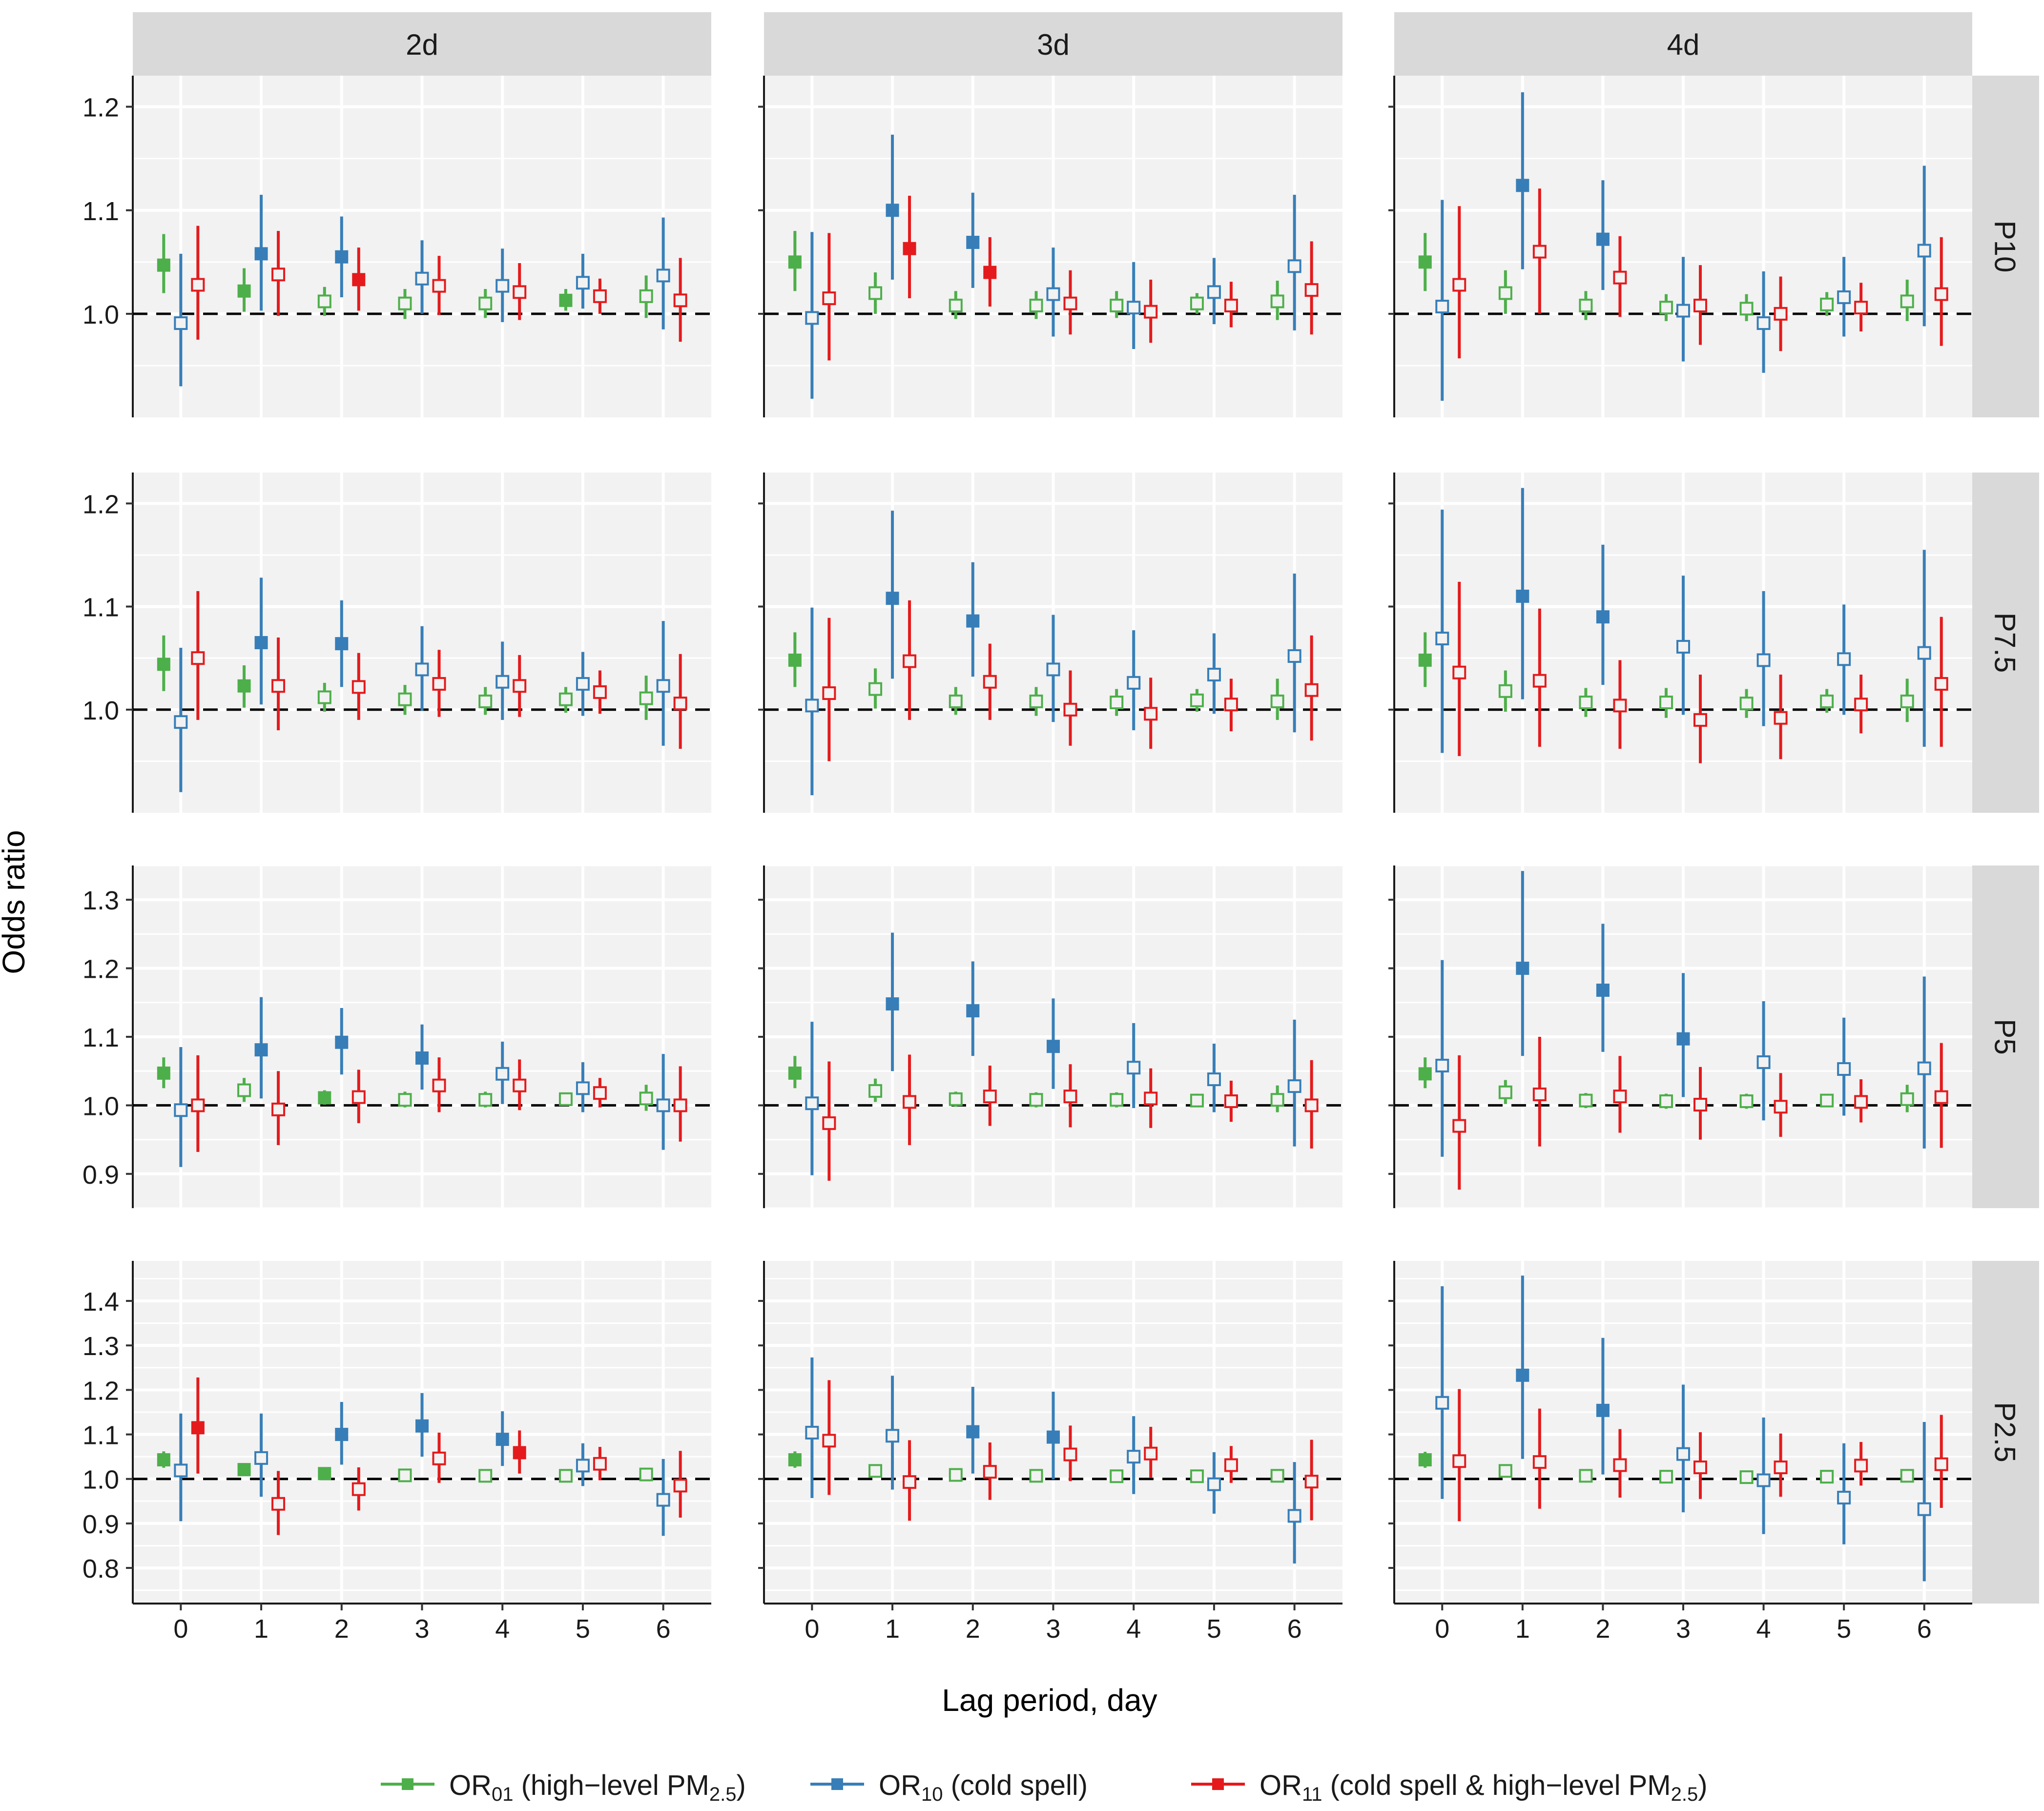 The width and height of the screenshot is (2044, 1811). What do you see at coordinates (2005, 1432) in the screenshot?
I see `facet-strip-P2.5` at bounding box center [2005, 1432].